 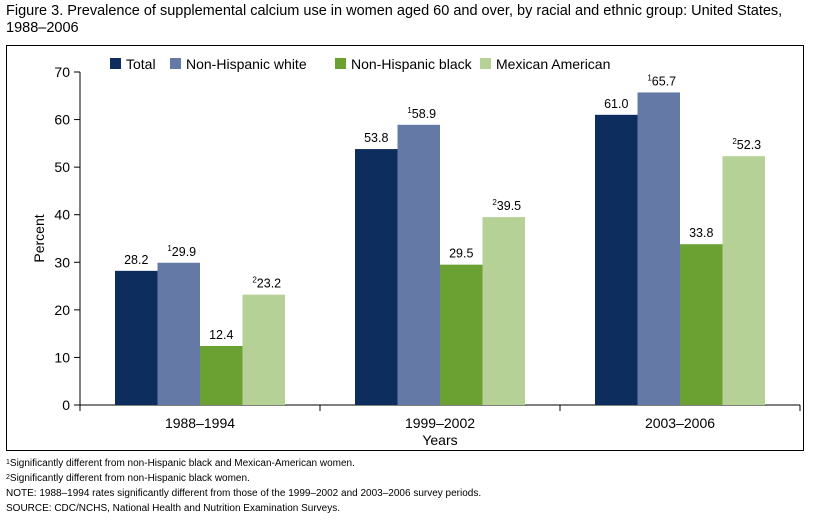 What do you see at coordinates (553, 64) in the screenshot?
I see `legend-label: Mexican American` at bounding box center [553, 64].